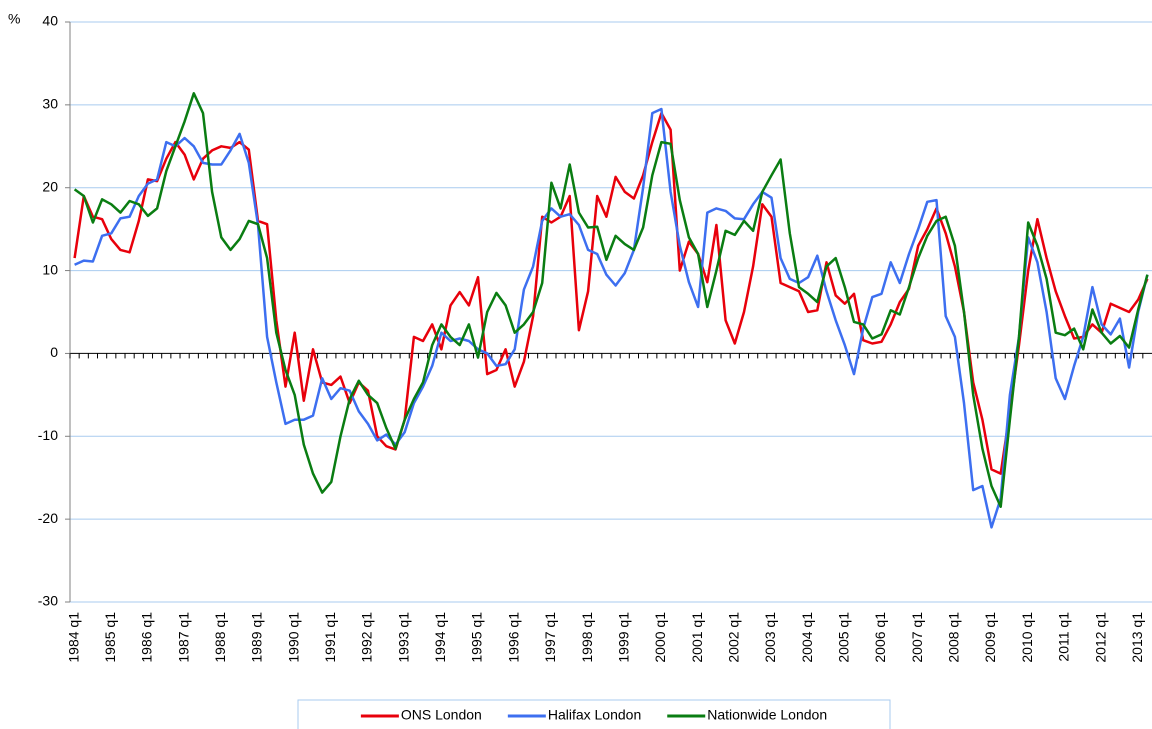 This screenshot has width=1152, height=729. What do you see at coordinates (220, 637) in the screenshot?
I see `x-tick-label: 1988 q1` at bounding box center [220, 637].